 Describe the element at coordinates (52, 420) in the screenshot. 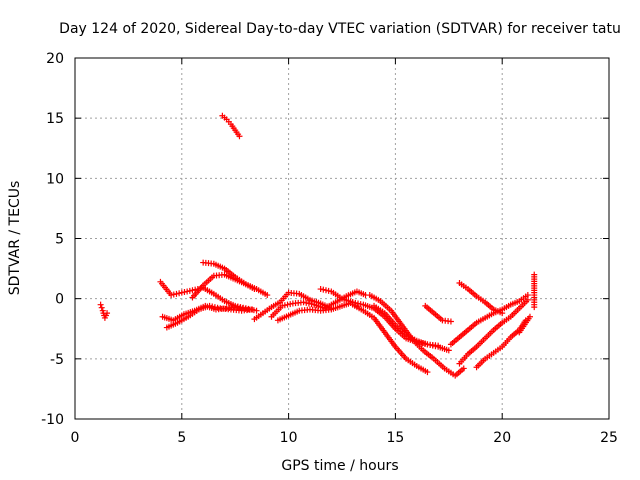

I see `y-tick-label: -10` at that location.